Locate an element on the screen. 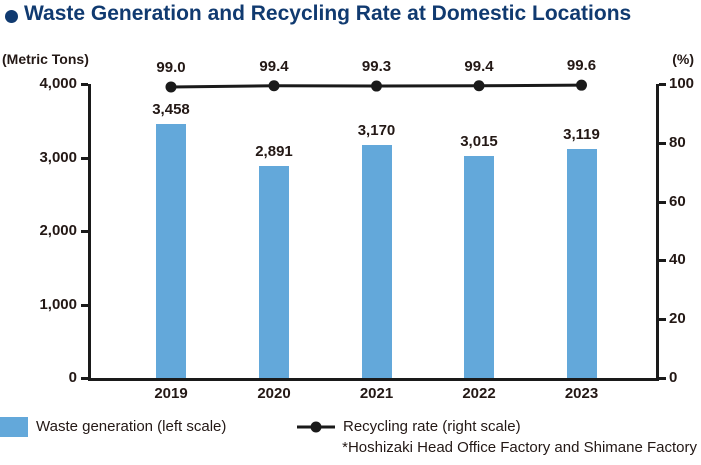  bar-2022 is located at coordinates (479, 267).